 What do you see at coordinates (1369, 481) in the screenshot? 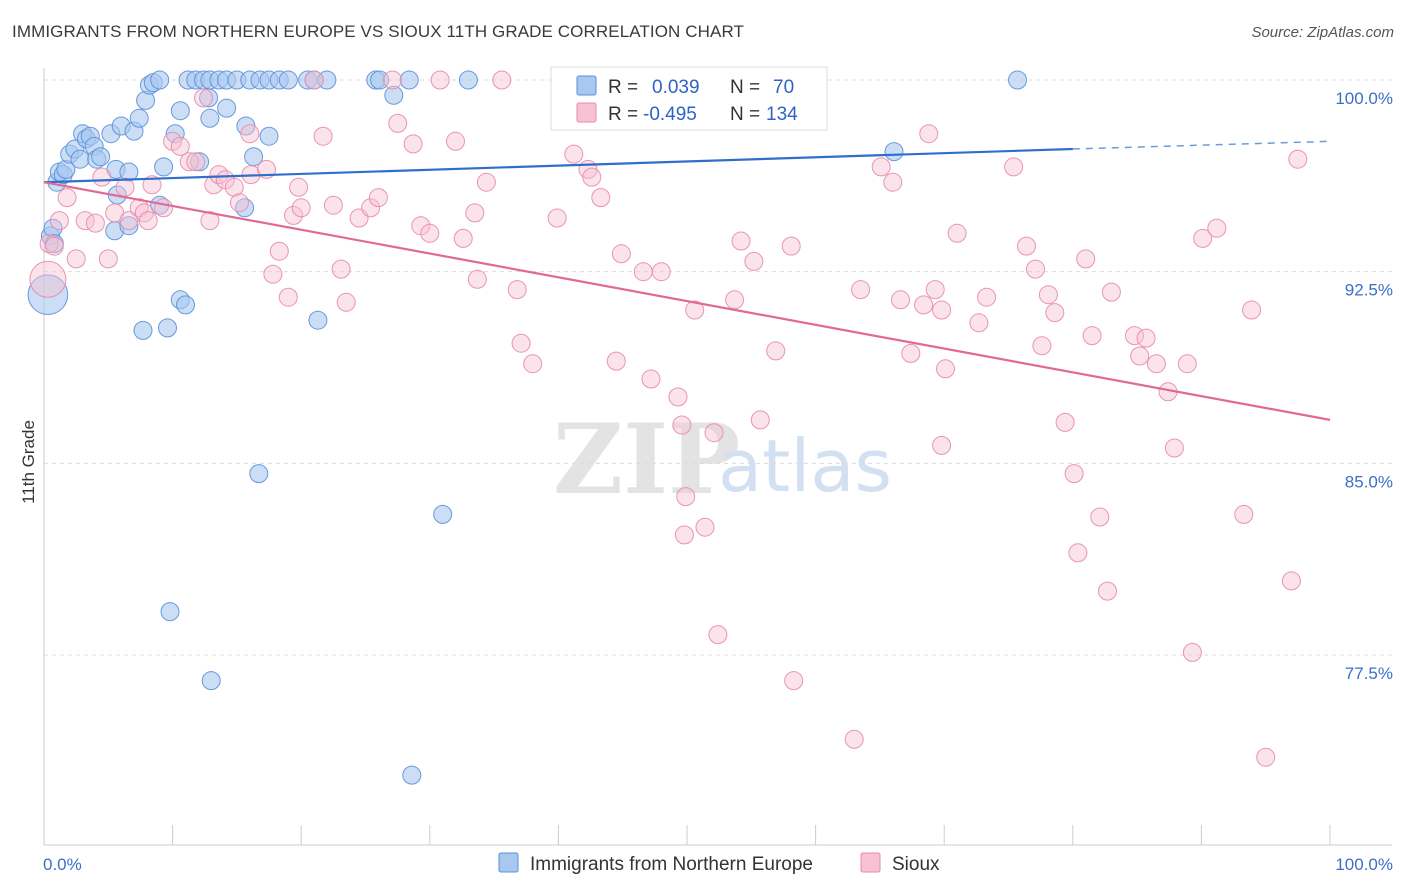
I see `y-tick-label: 85.0%` at bounding box center [1369, 481].